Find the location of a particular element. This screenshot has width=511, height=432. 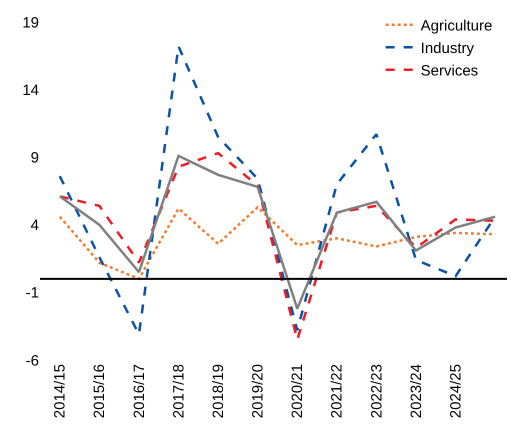

y-tick-label: 19 is located at coordinates (30, 23).